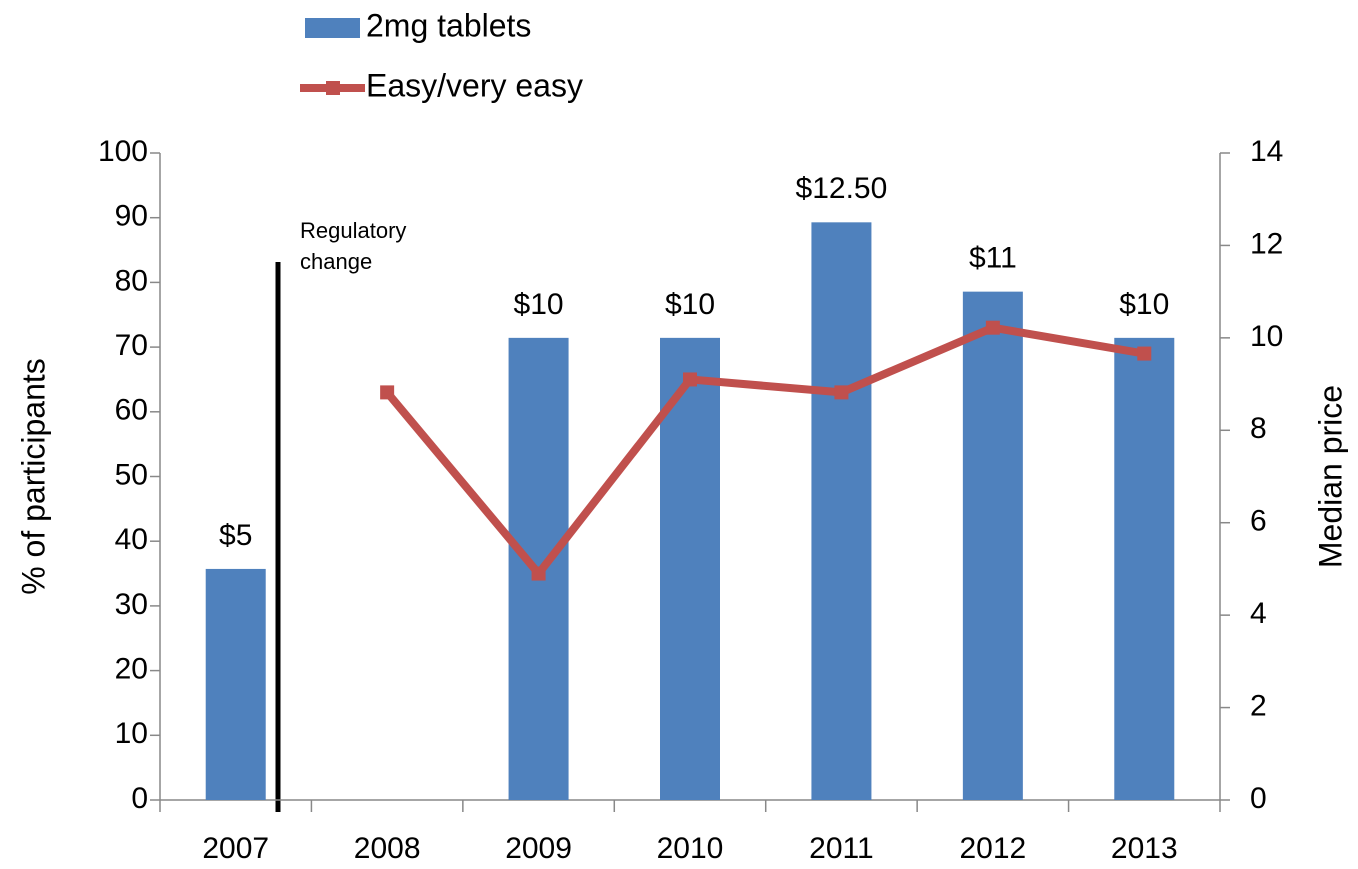 The height and width of the screenshot is (869, 1358). I want to click on y-axis-title: % of participants, so click(33, 476).